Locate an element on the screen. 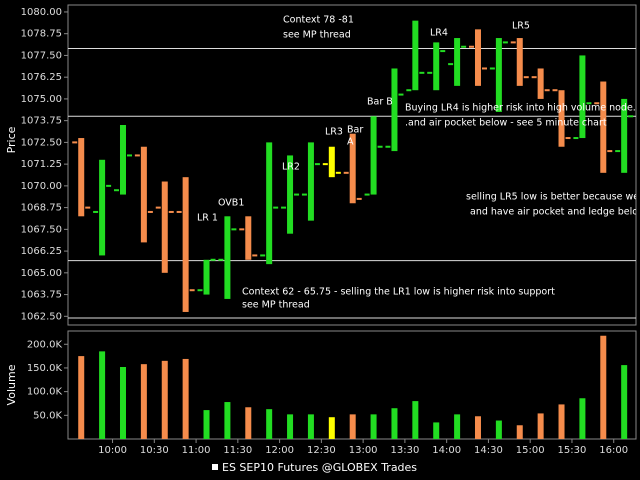 The height and width of the screenshot is (480, 640). x-tick-label: 11:30 is located at coordinates (237, 450).